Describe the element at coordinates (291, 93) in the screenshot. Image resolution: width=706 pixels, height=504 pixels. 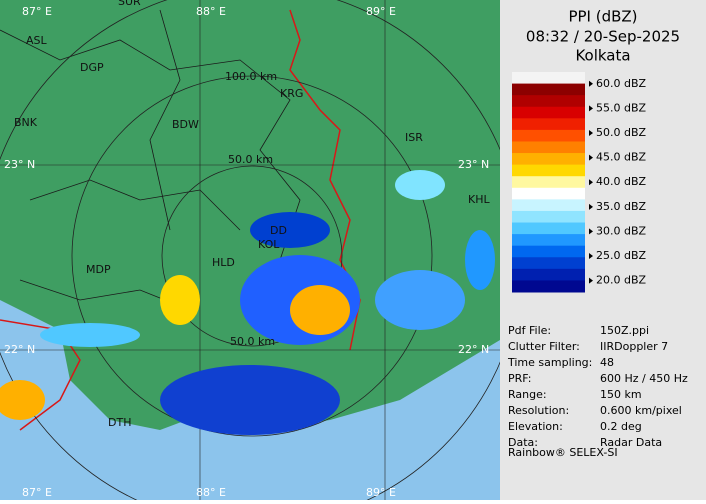
I see `city: KRG` at that location.